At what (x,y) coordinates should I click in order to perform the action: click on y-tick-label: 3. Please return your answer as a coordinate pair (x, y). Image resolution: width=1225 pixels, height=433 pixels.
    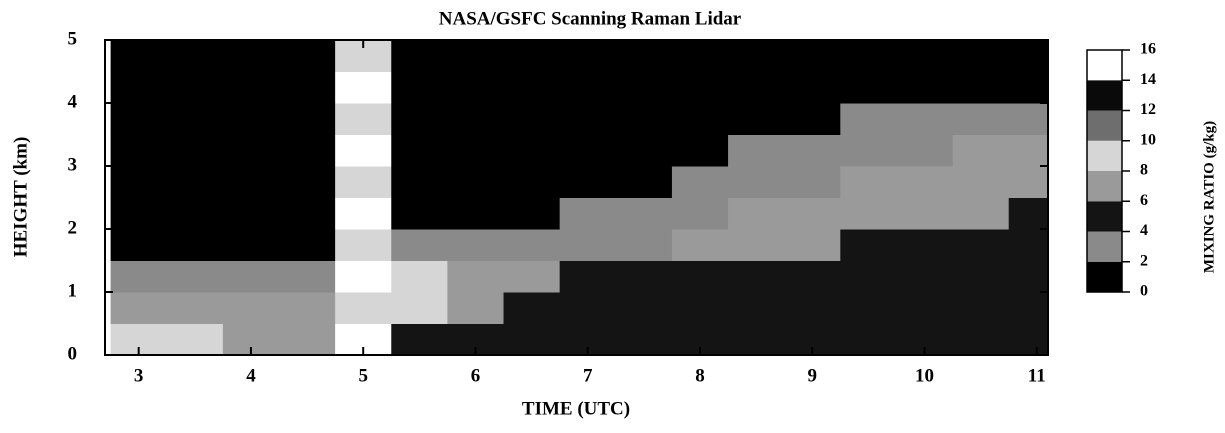
    Looking at the image, I should click on (73, 164).